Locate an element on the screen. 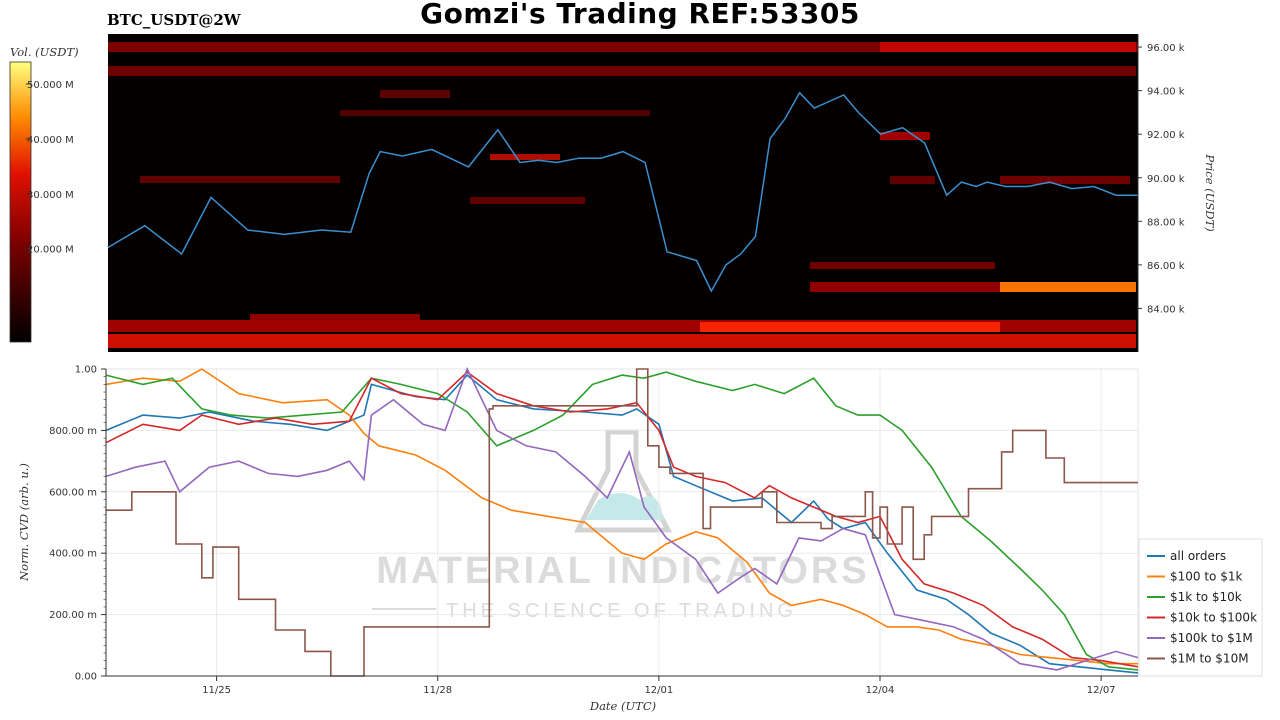  price-tick-label: 92.00 k is located at coordinates (1166, 135).